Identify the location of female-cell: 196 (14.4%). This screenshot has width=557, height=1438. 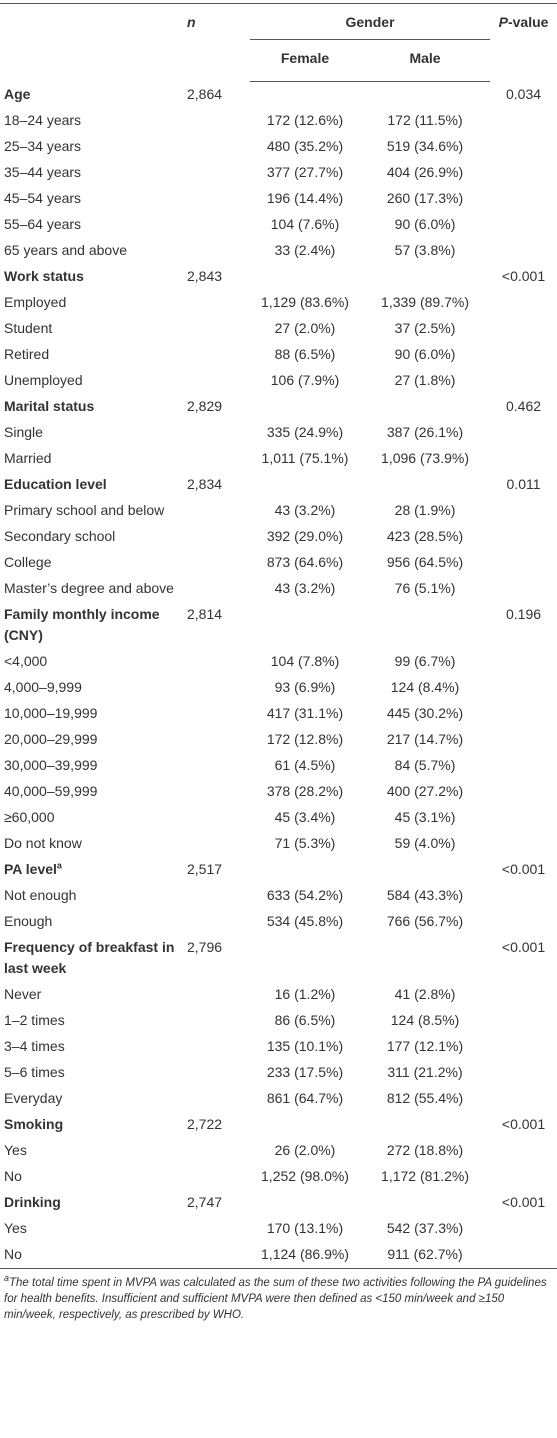
(305, 198).